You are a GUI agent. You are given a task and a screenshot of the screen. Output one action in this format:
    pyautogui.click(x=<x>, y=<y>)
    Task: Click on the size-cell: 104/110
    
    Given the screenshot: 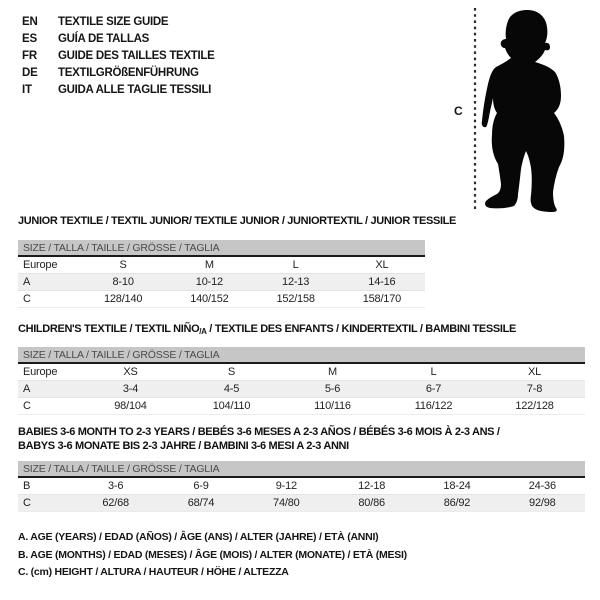 What is the action you would take?
    pyautogui.click(x=231, y=406)
    